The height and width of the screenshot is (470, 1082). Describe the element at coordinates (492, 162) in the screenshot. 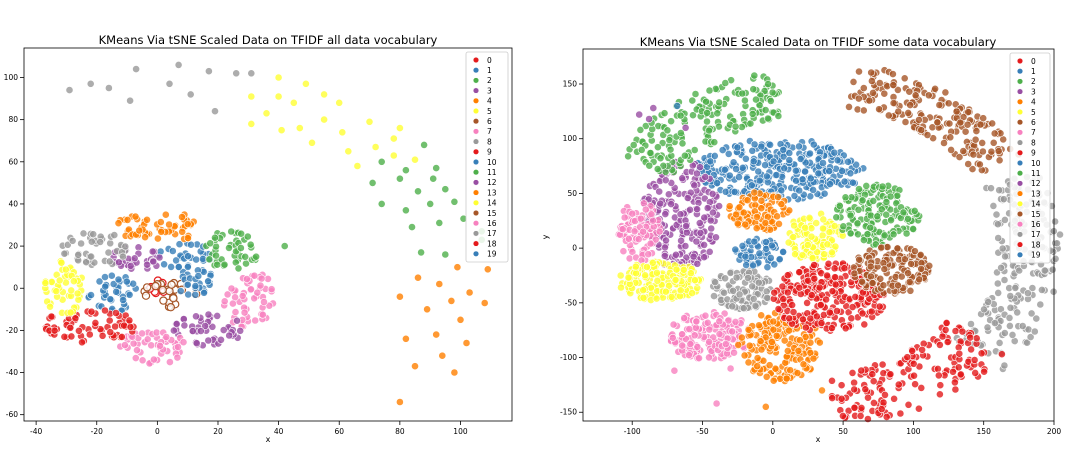

I see `legend-label-10: 10` at that location.